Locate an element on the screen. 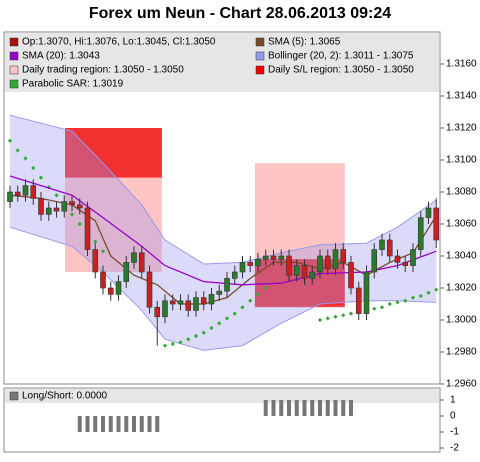  legend-label: Daily trading region: 1.3050 - 1.3050 is located at coordinates (103, 70).